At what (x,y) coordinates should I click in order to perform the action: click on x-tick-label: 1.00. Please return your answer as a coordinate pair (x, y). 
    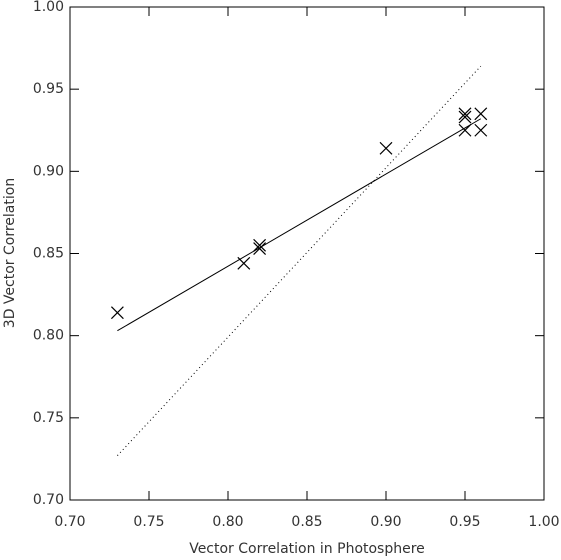
    Looking at the image, I should click on (543, 522).